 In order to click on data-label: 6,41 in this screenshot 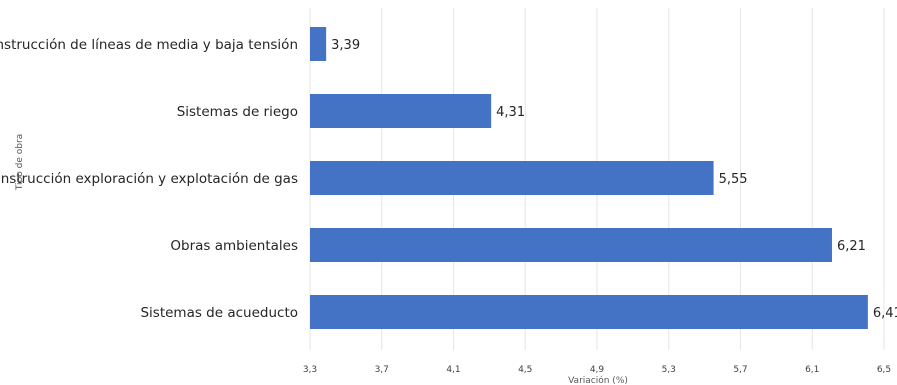, I will do `click(885, 313)`.